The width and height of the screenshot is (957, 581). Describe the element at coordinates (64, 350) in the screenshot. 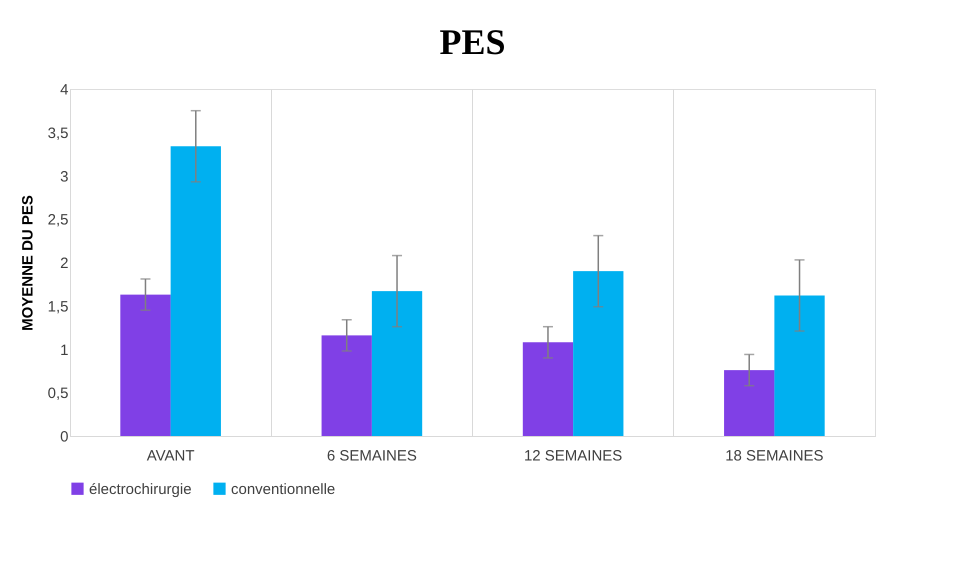

I see `y-tick-label: 1` at that location.